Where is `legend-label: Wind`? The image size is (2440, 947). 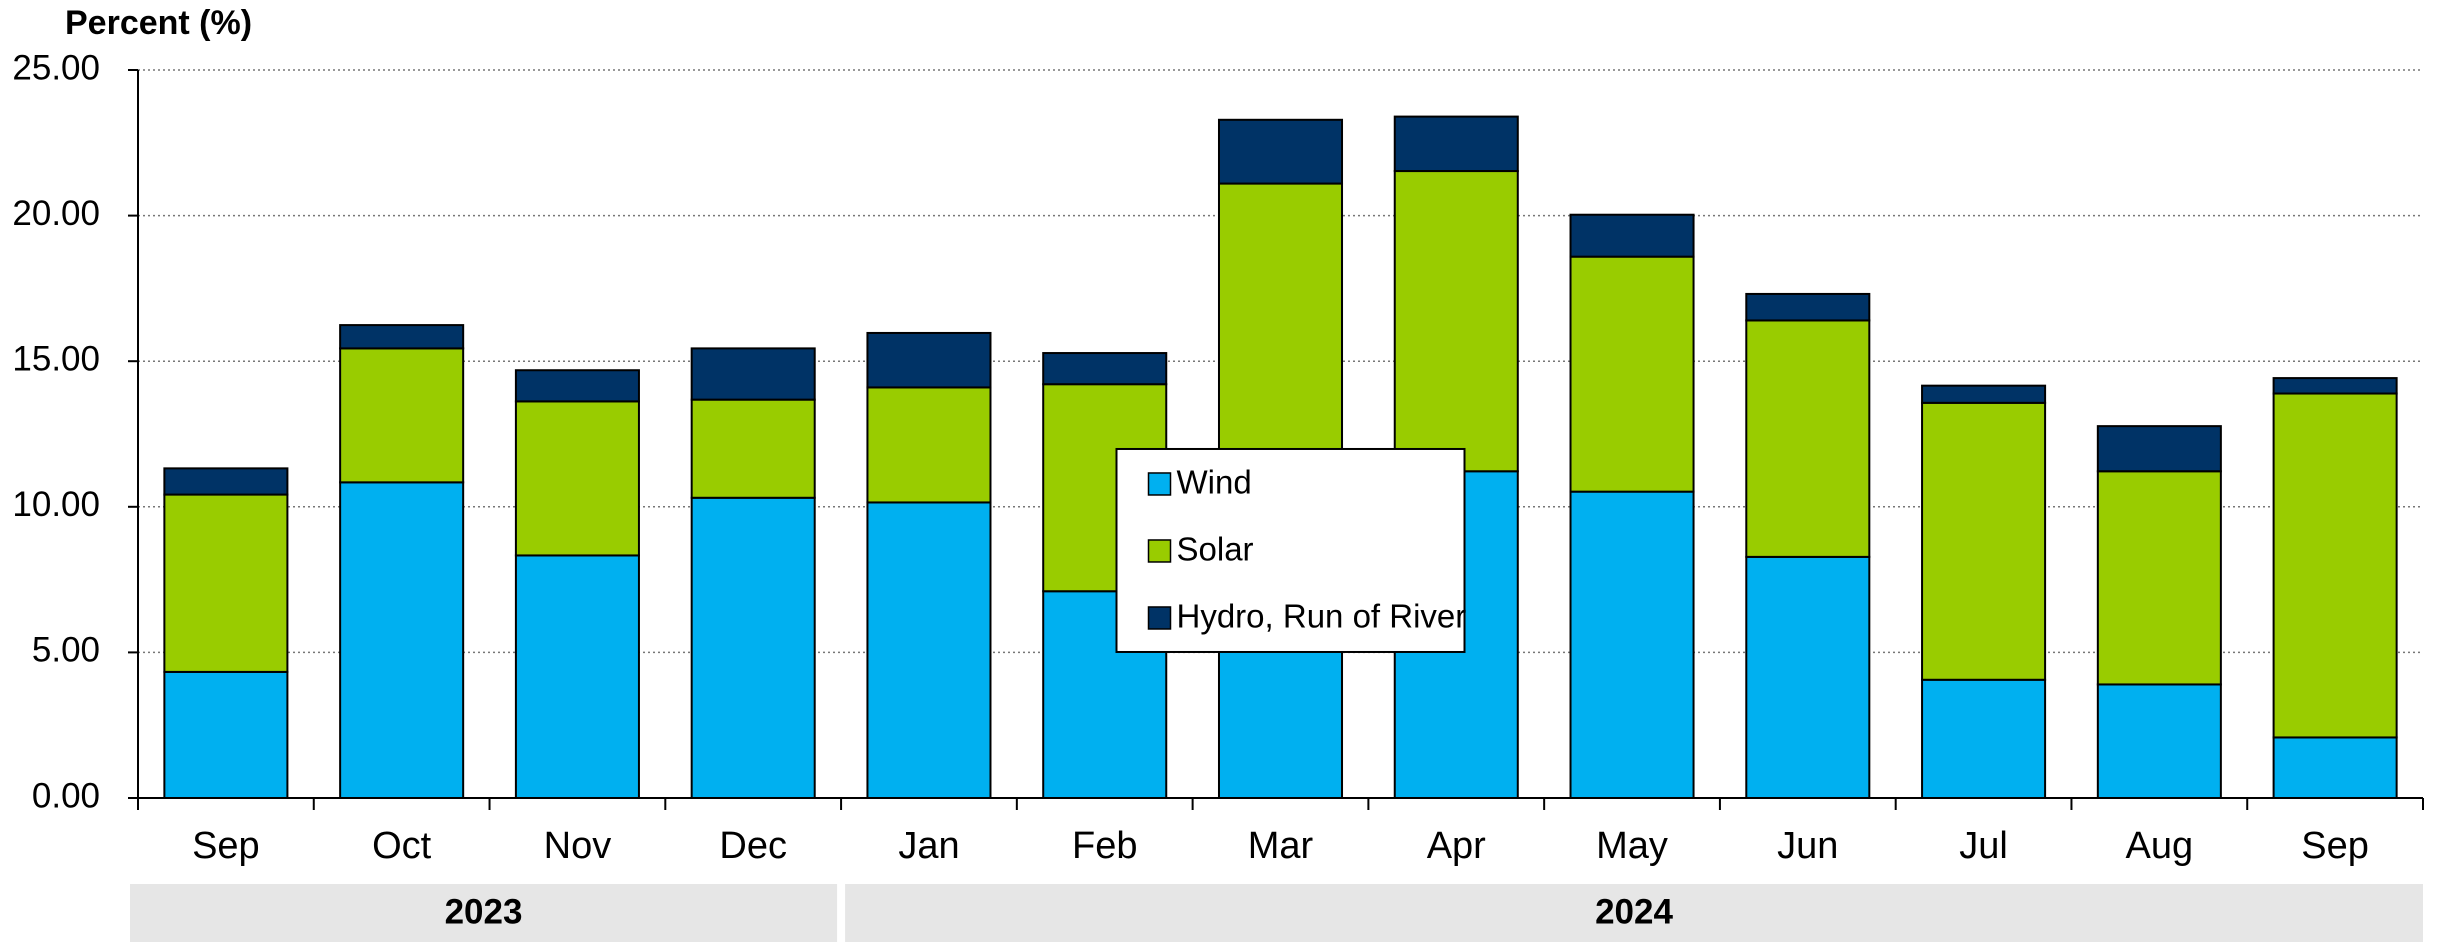 legend-label: Wind is located at coordinates (1214, 482).